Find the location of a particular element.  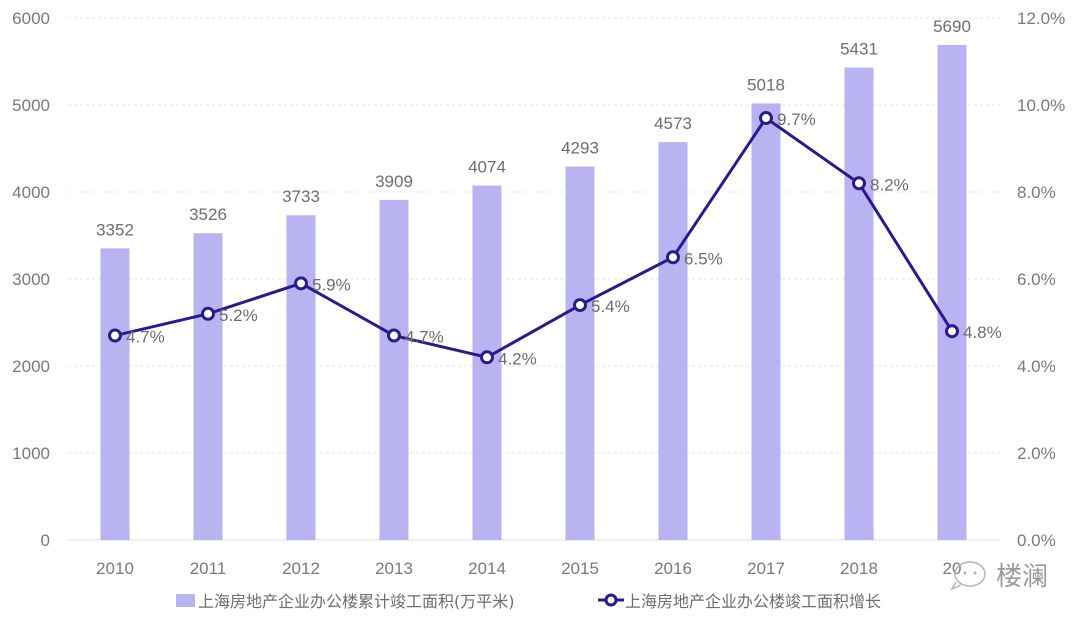

legend: 上海房地产企业办公楼累计竣工面积(万平米) 上海房地产企业办公楼竣工面积增长 is located at coordinates (540, 601).